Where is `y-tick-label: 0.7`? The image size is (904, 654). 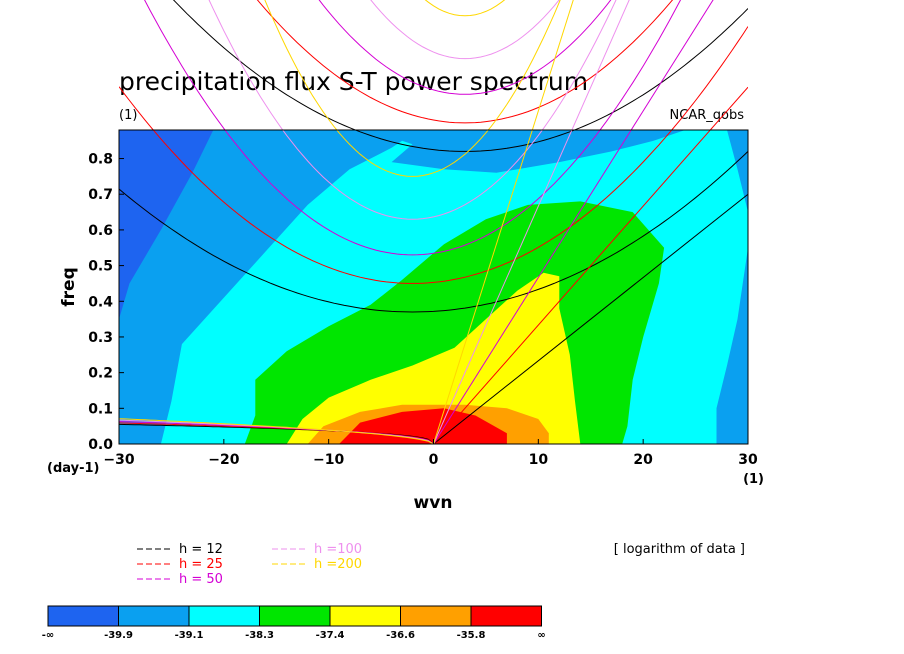 y-tick-label: 0.7 is located at coordinates (100, 195).